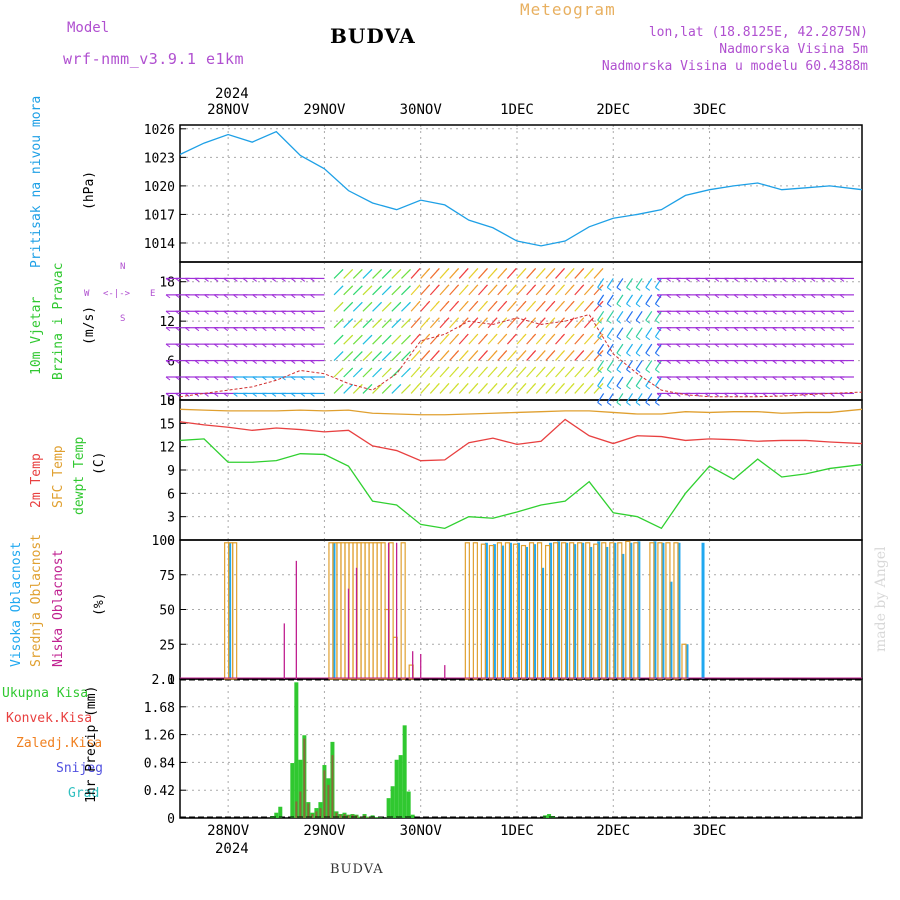 This screenshot has width=900, height=900. I want to click on precip-total-bar, so click(396, 788).